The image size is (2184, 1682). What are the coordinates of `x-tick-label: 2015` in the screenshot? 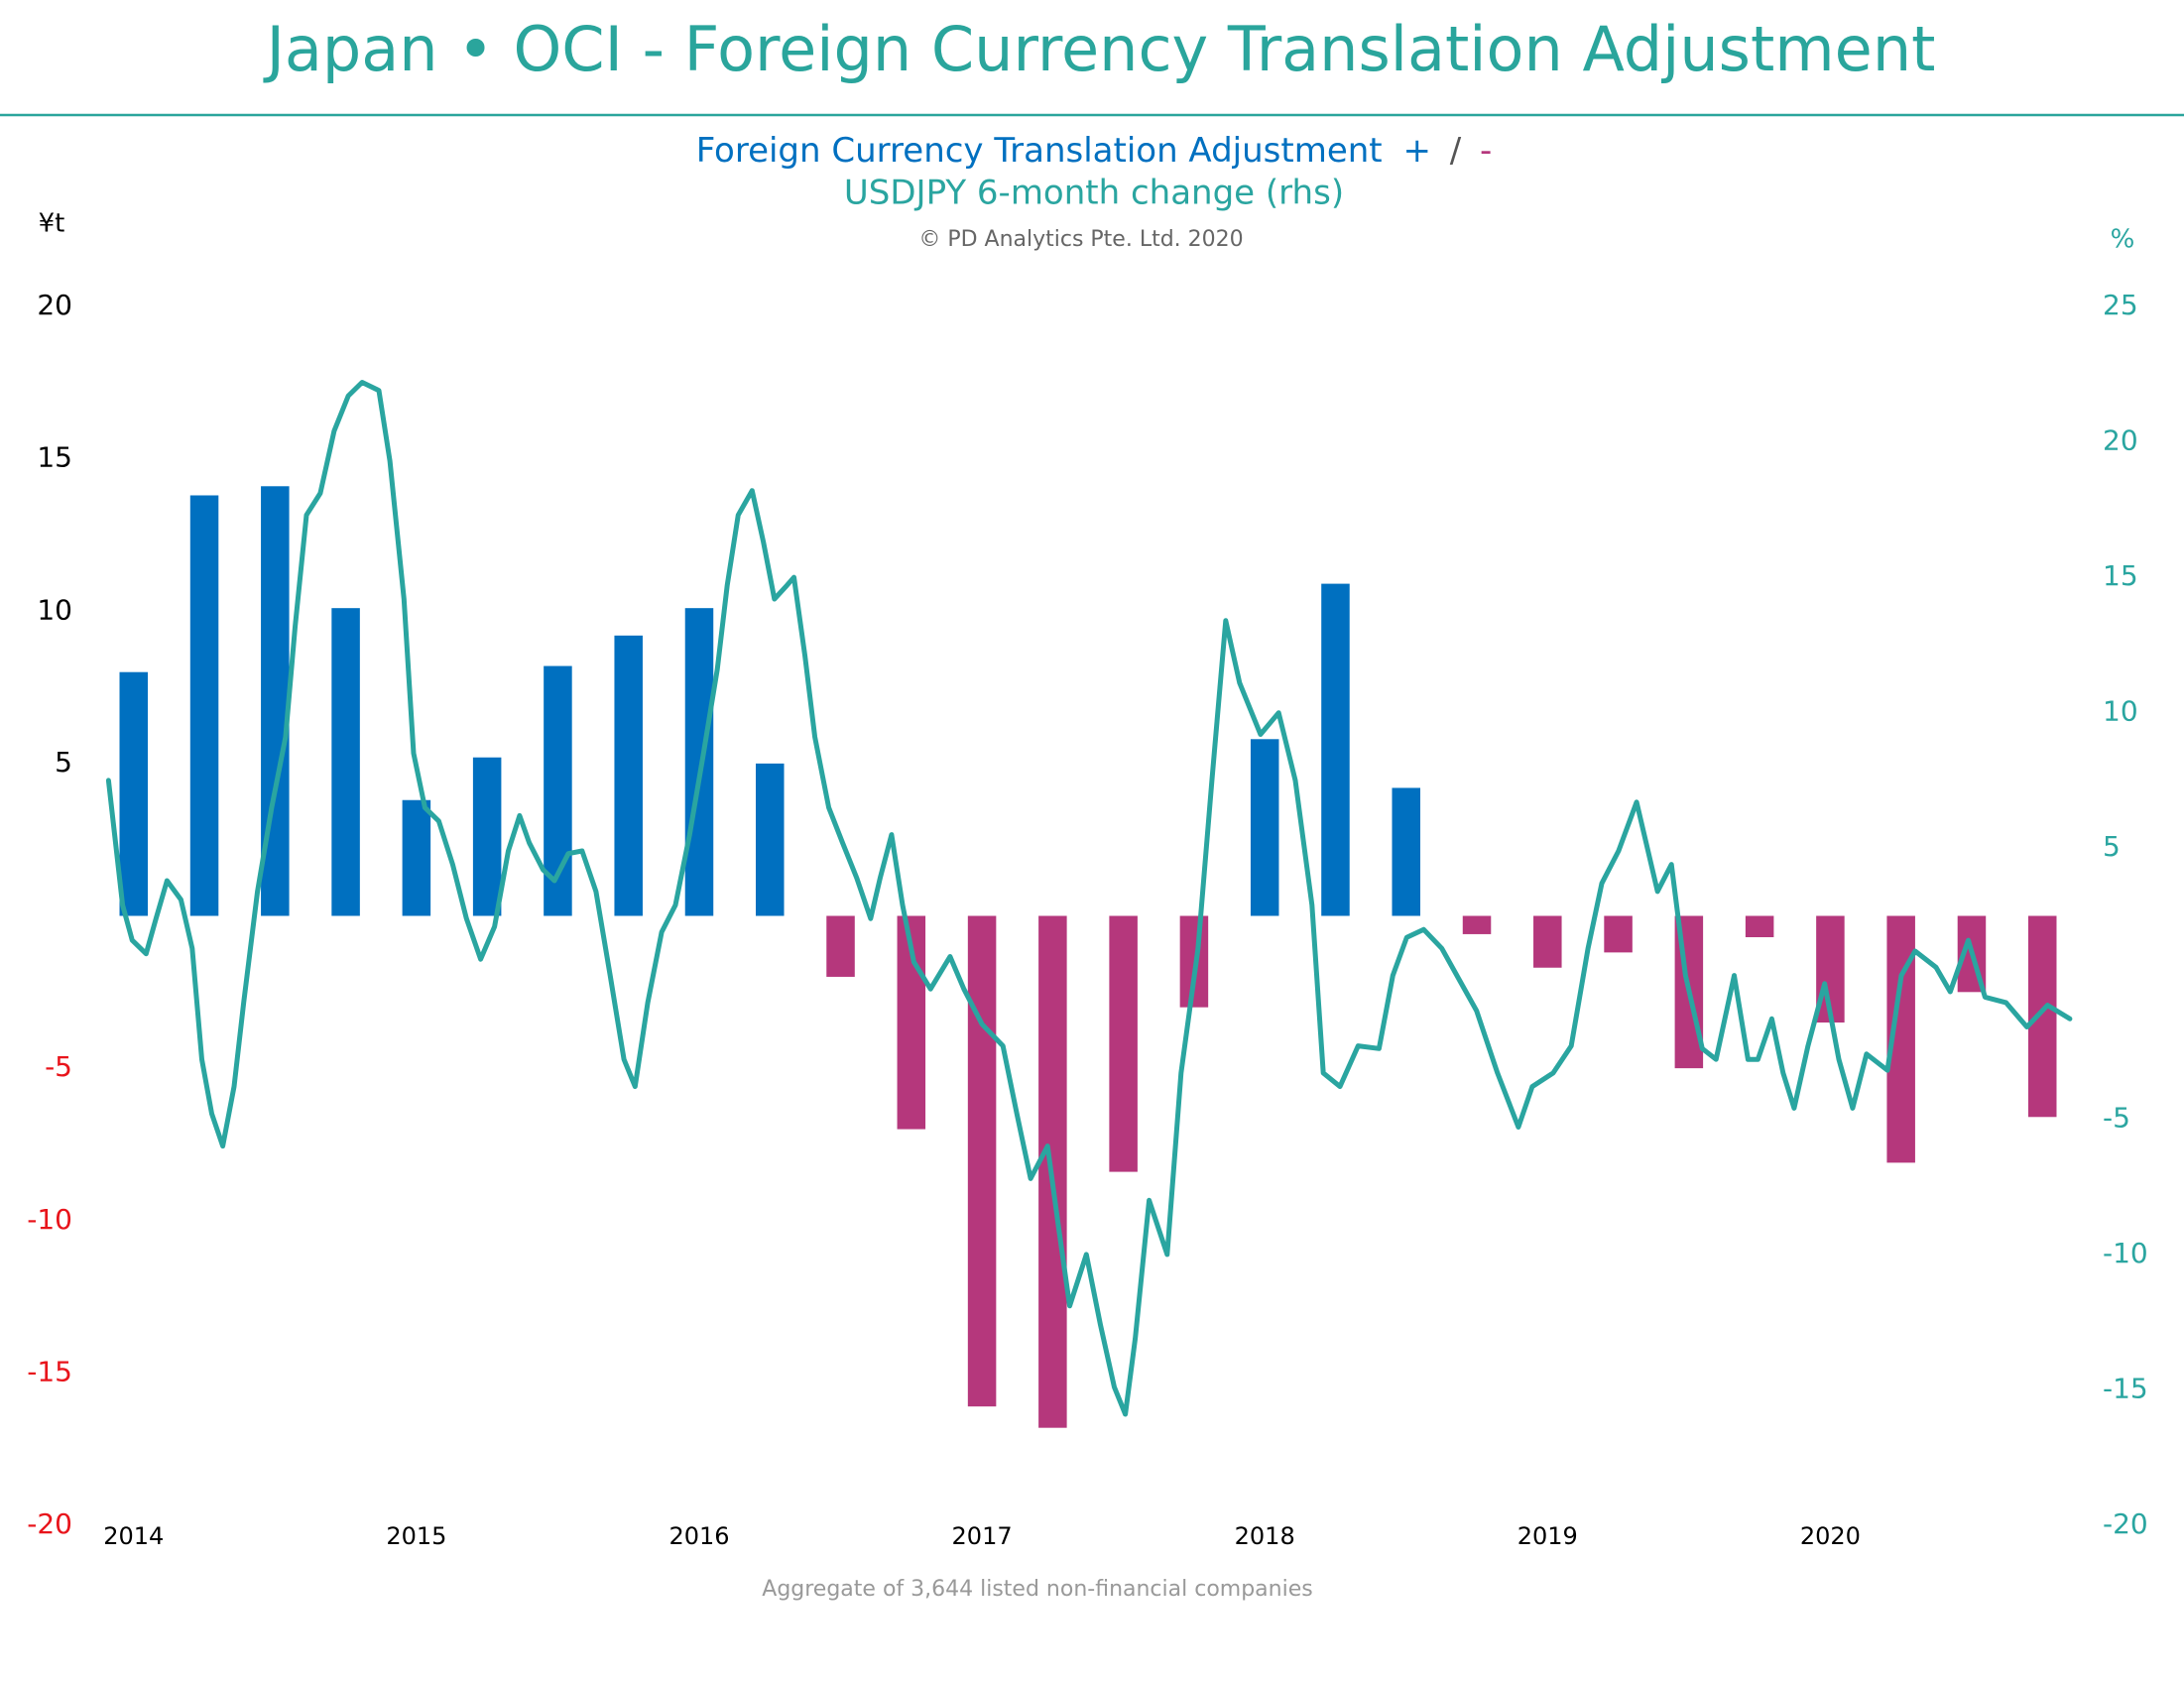 It's located at (416, 1536).